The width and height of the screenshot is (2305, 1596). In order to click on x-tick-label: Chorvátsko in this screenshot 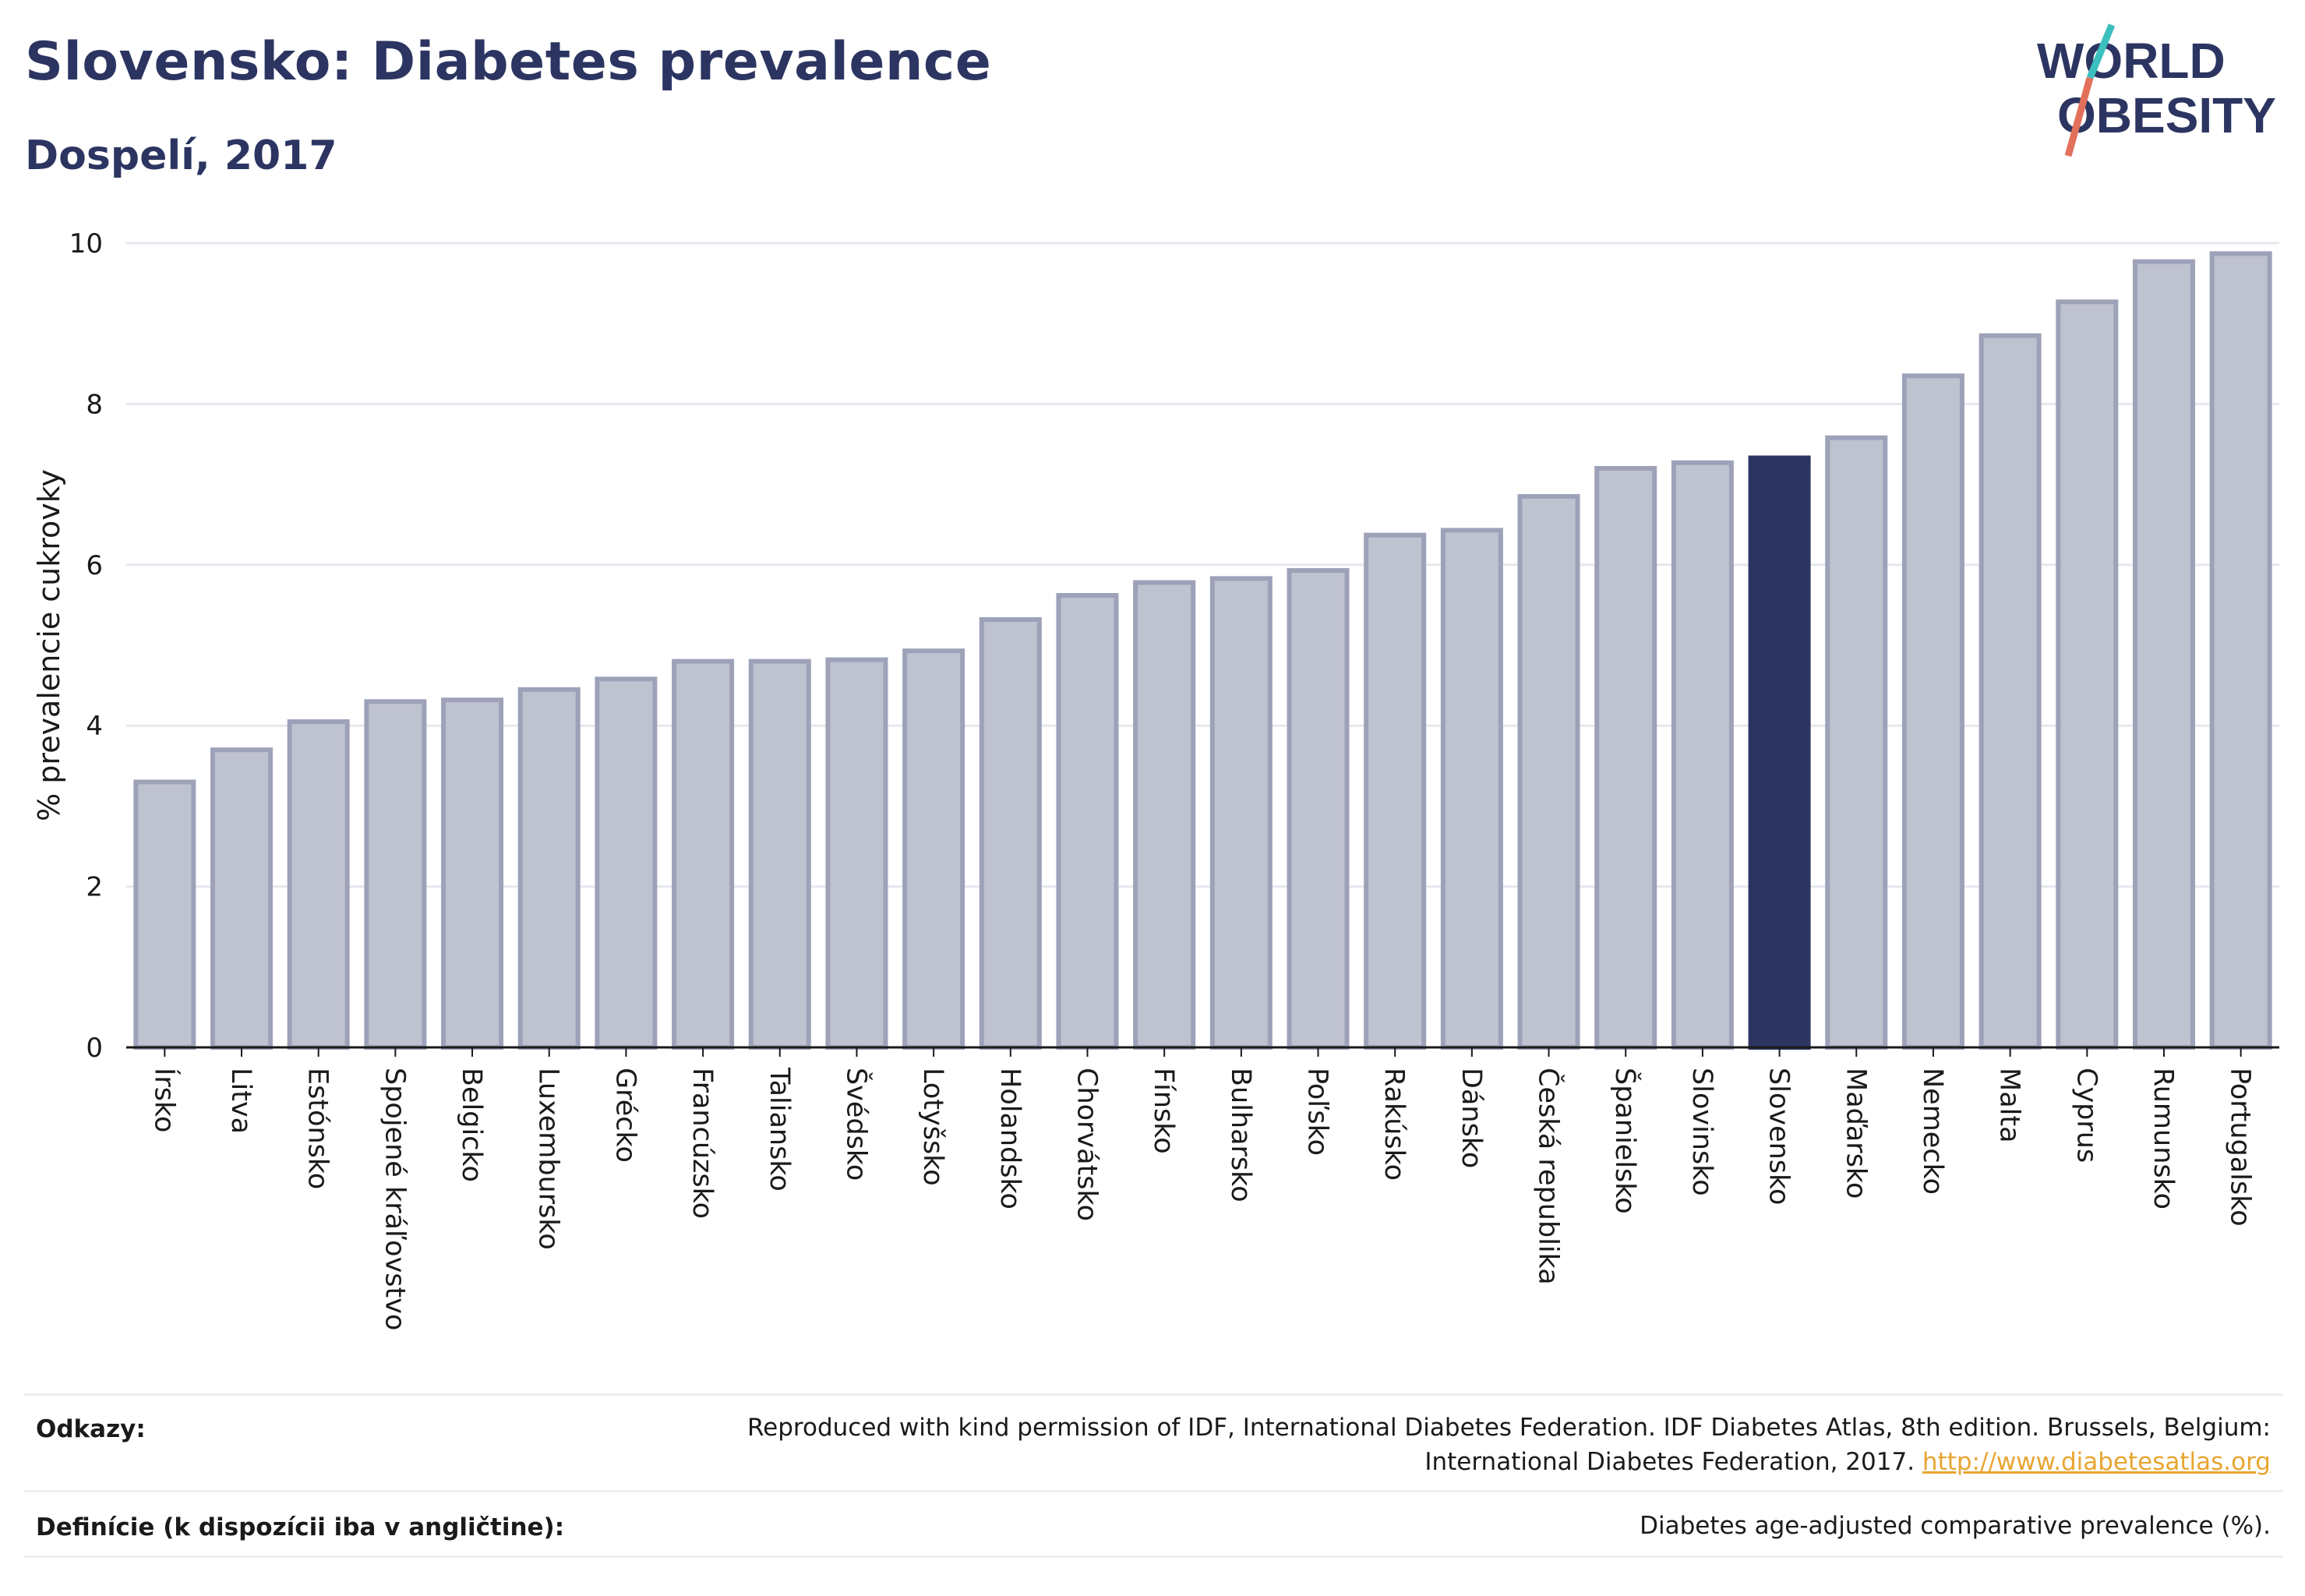, I will do `click(1086, 1144)`.